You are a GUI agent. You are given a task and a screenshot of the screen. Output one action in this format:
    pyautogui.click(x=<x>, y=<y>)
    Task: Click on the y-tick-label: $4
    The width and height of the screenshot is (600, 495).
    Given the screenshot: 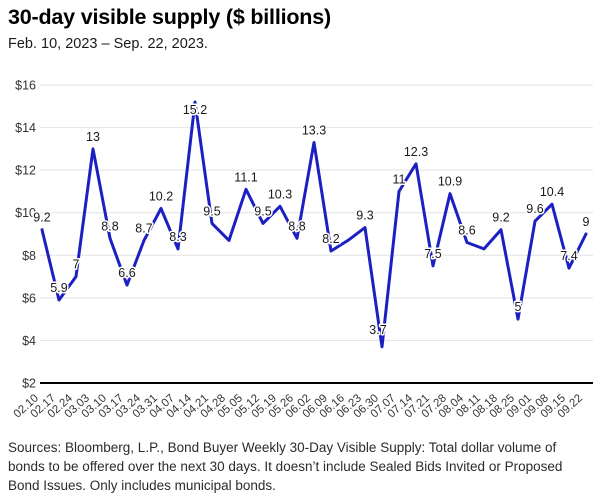 What is the action you would take?
    pyautogui.click(x=29, y=341)
    